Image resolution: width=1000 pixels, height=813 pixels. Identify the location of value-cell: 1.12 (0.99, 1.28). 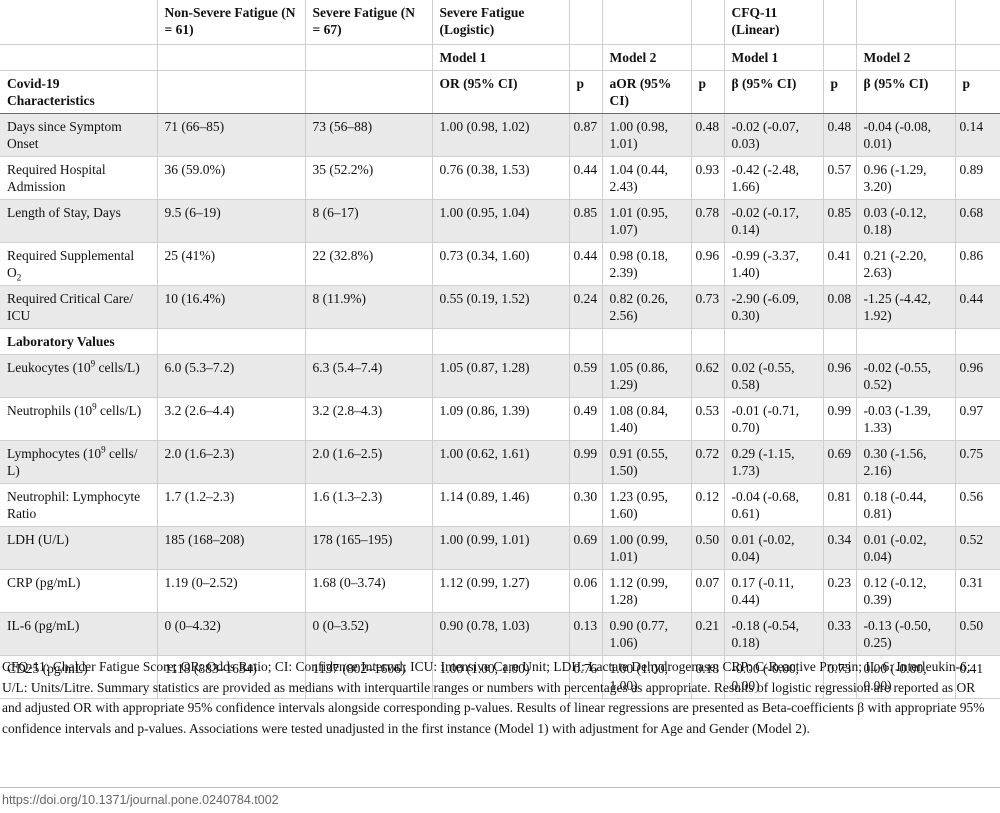
(646, 591).